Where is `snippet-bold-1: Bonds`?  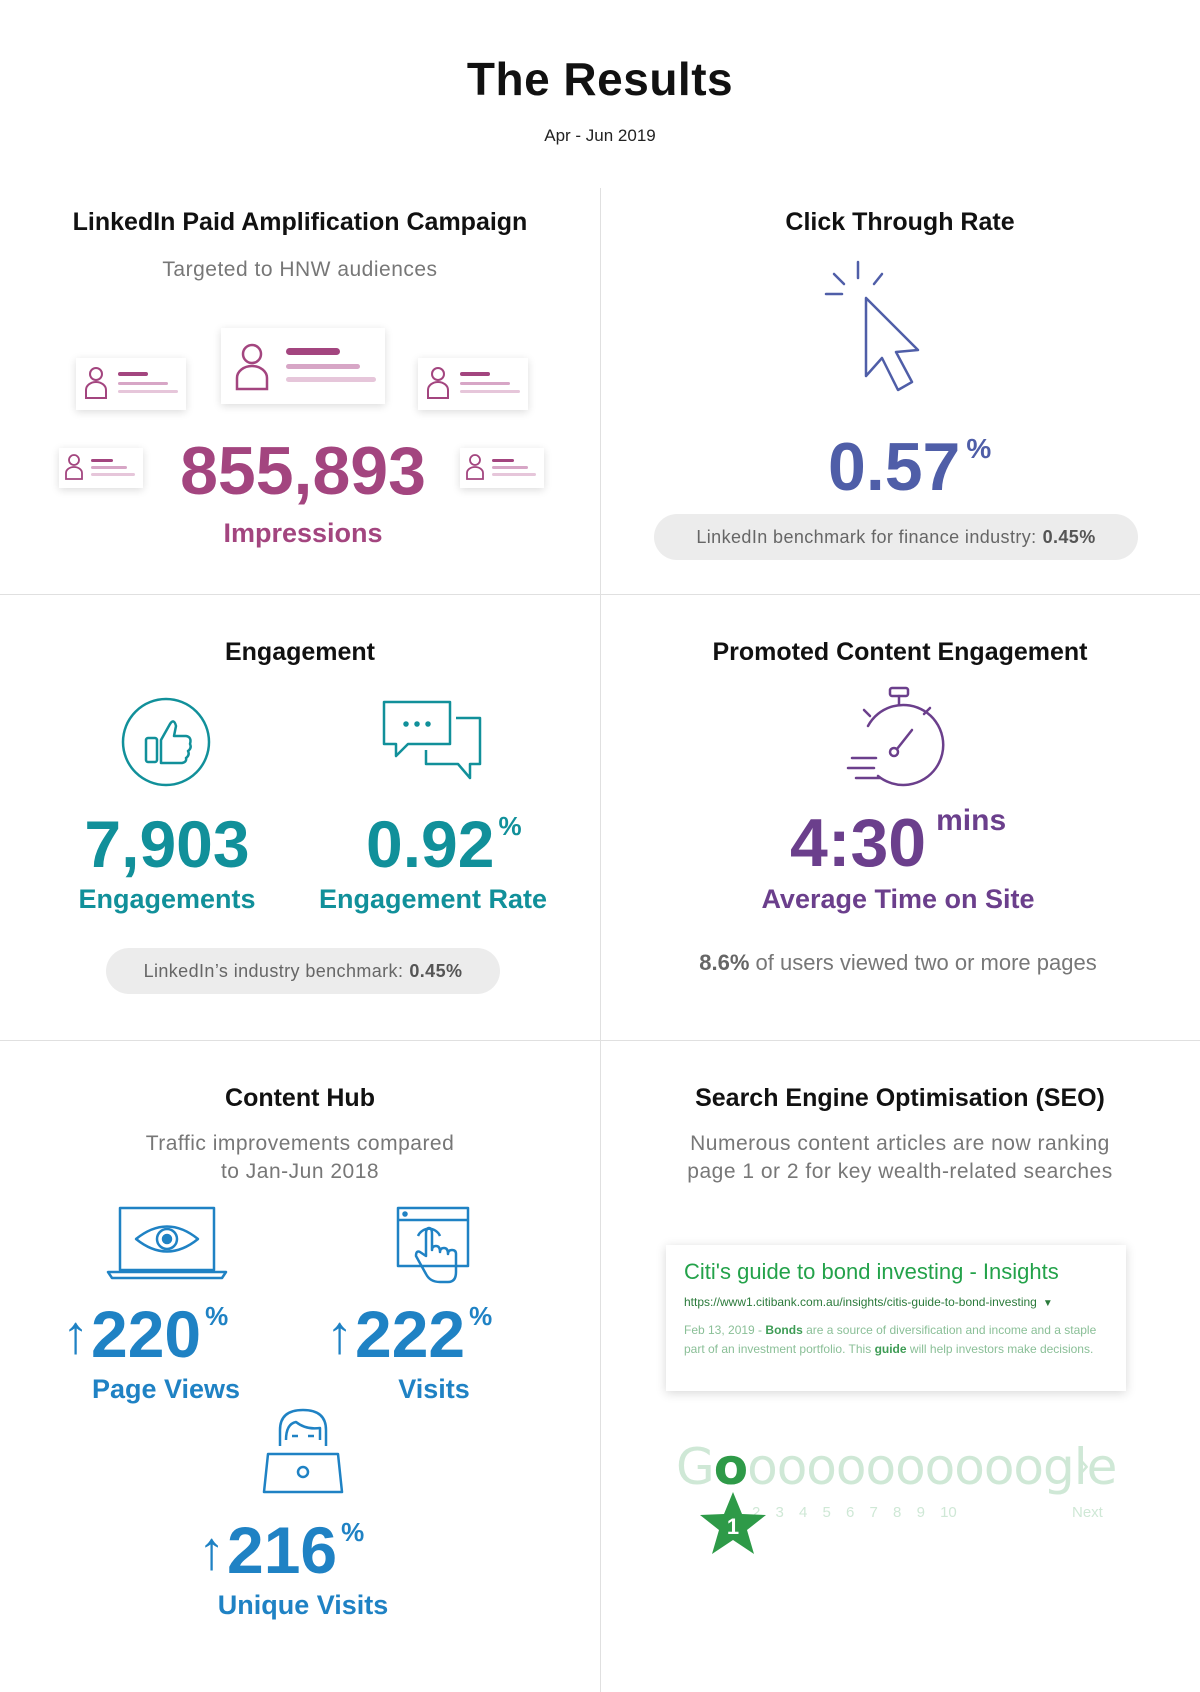 snippet-bold-1: Bonds is located at coordinates (784, 1330).